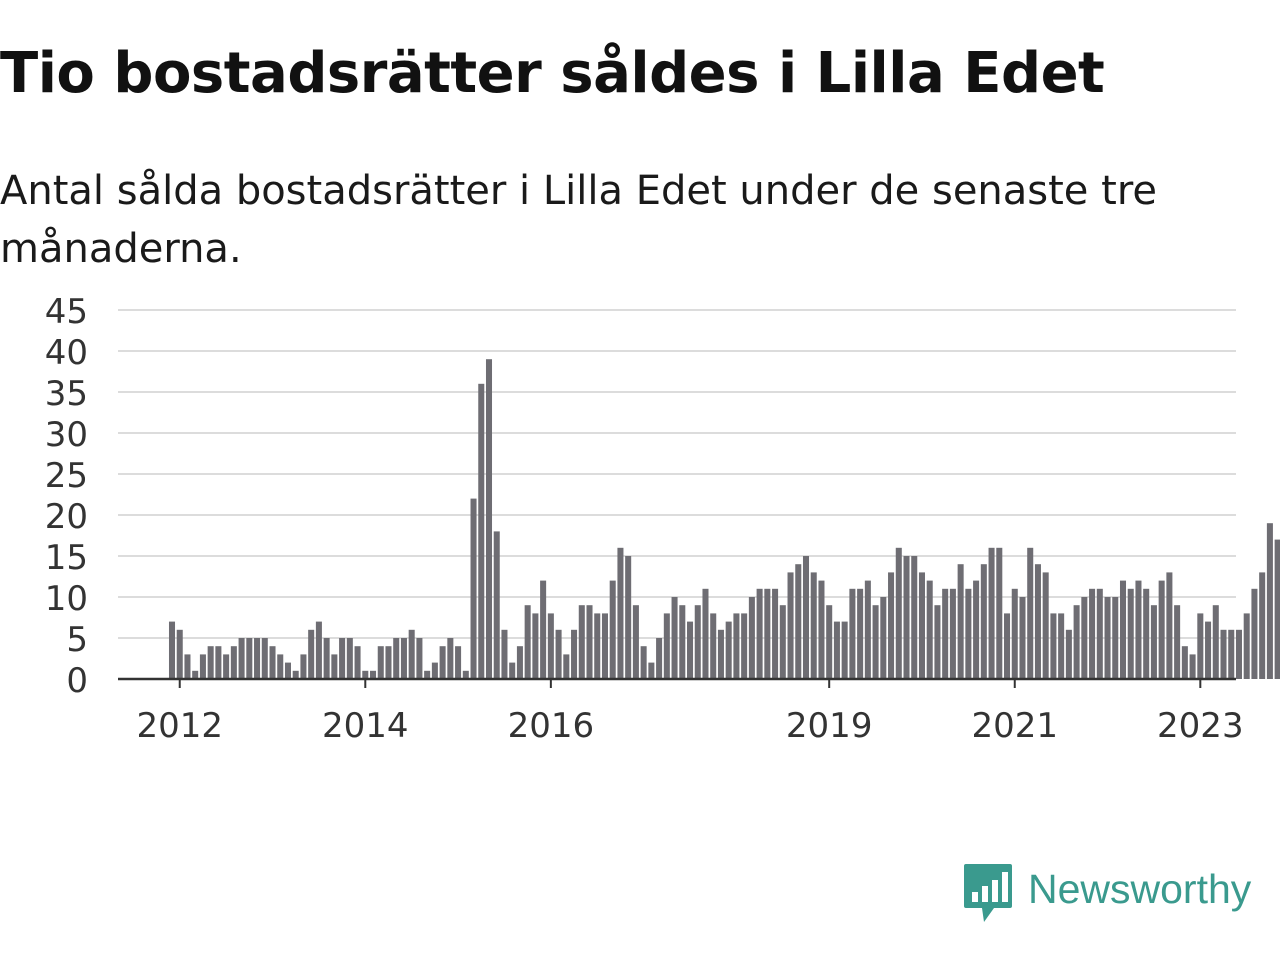 The width and height of the screenshot is (1280, 960). Describe the element at coordinates (1140, 888) in the screenshot. I see `brand-name: Newsworthy` at that location.